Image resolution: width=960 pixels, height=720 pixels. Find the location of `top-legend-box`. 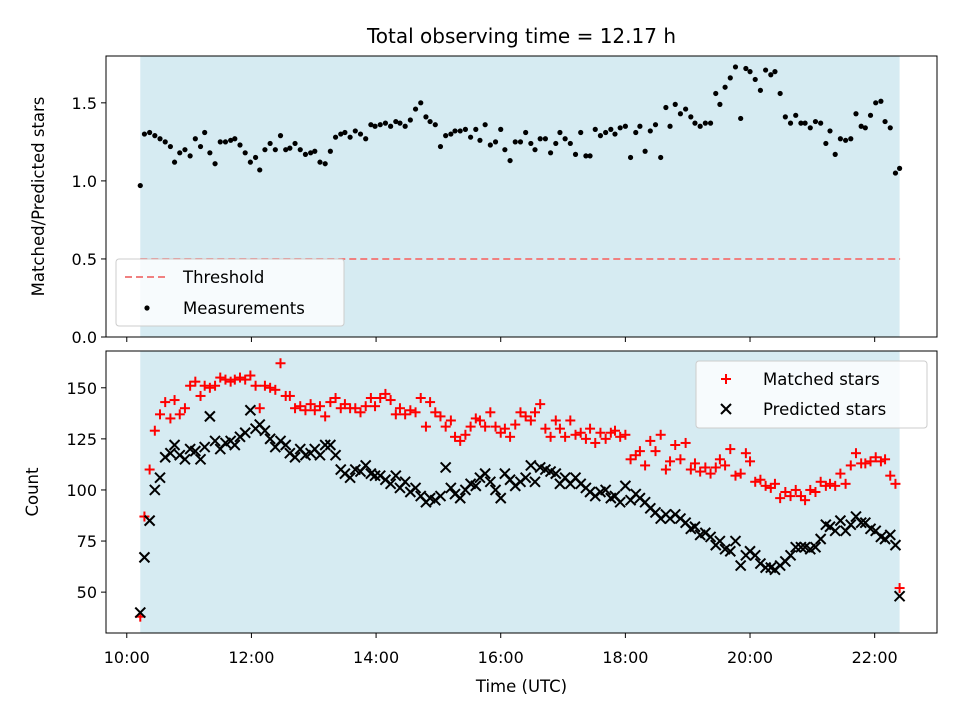

top-legend-box is located at coordinates (230, 292).